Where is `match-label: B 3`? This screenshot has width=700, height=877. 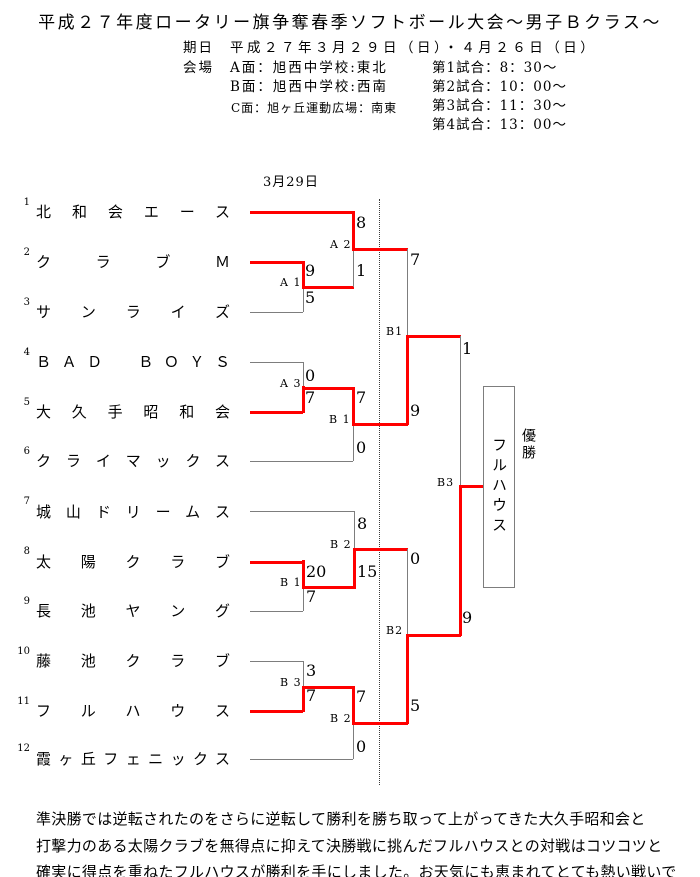 match-label: B 3 is located at coordinates (291, 682).